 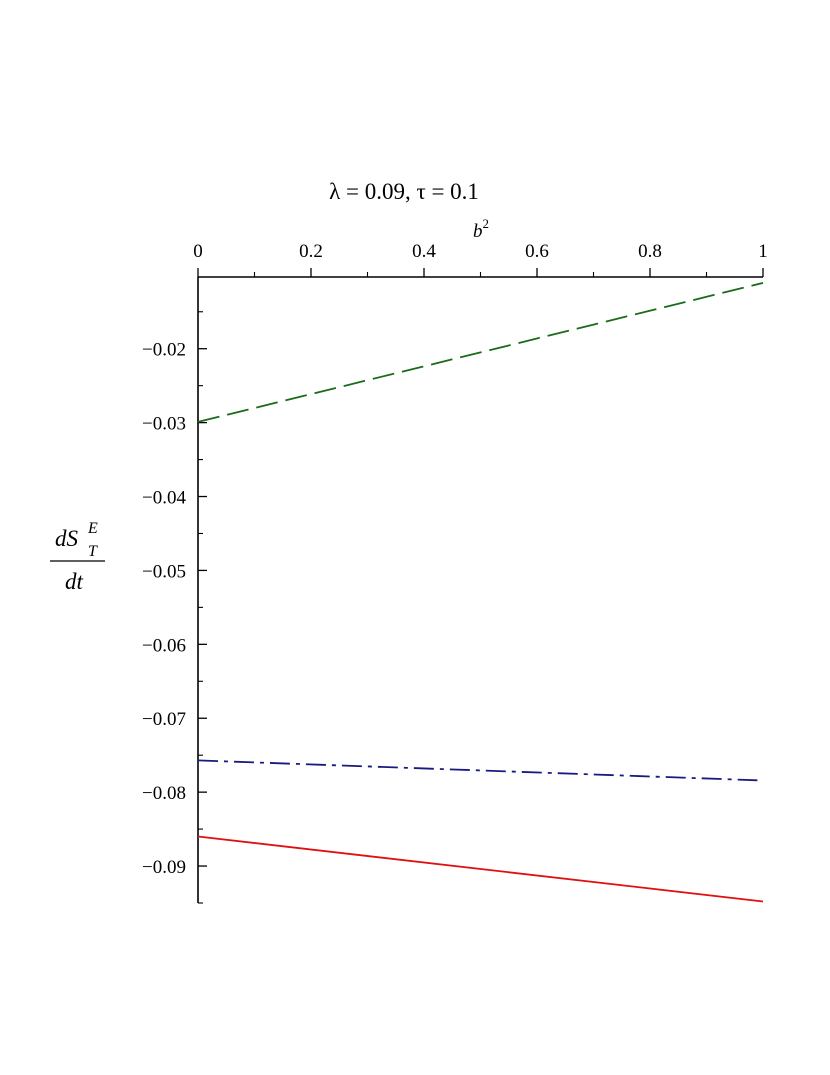 I want to click on x-axis-label: b2, so click(x=481, y=229).